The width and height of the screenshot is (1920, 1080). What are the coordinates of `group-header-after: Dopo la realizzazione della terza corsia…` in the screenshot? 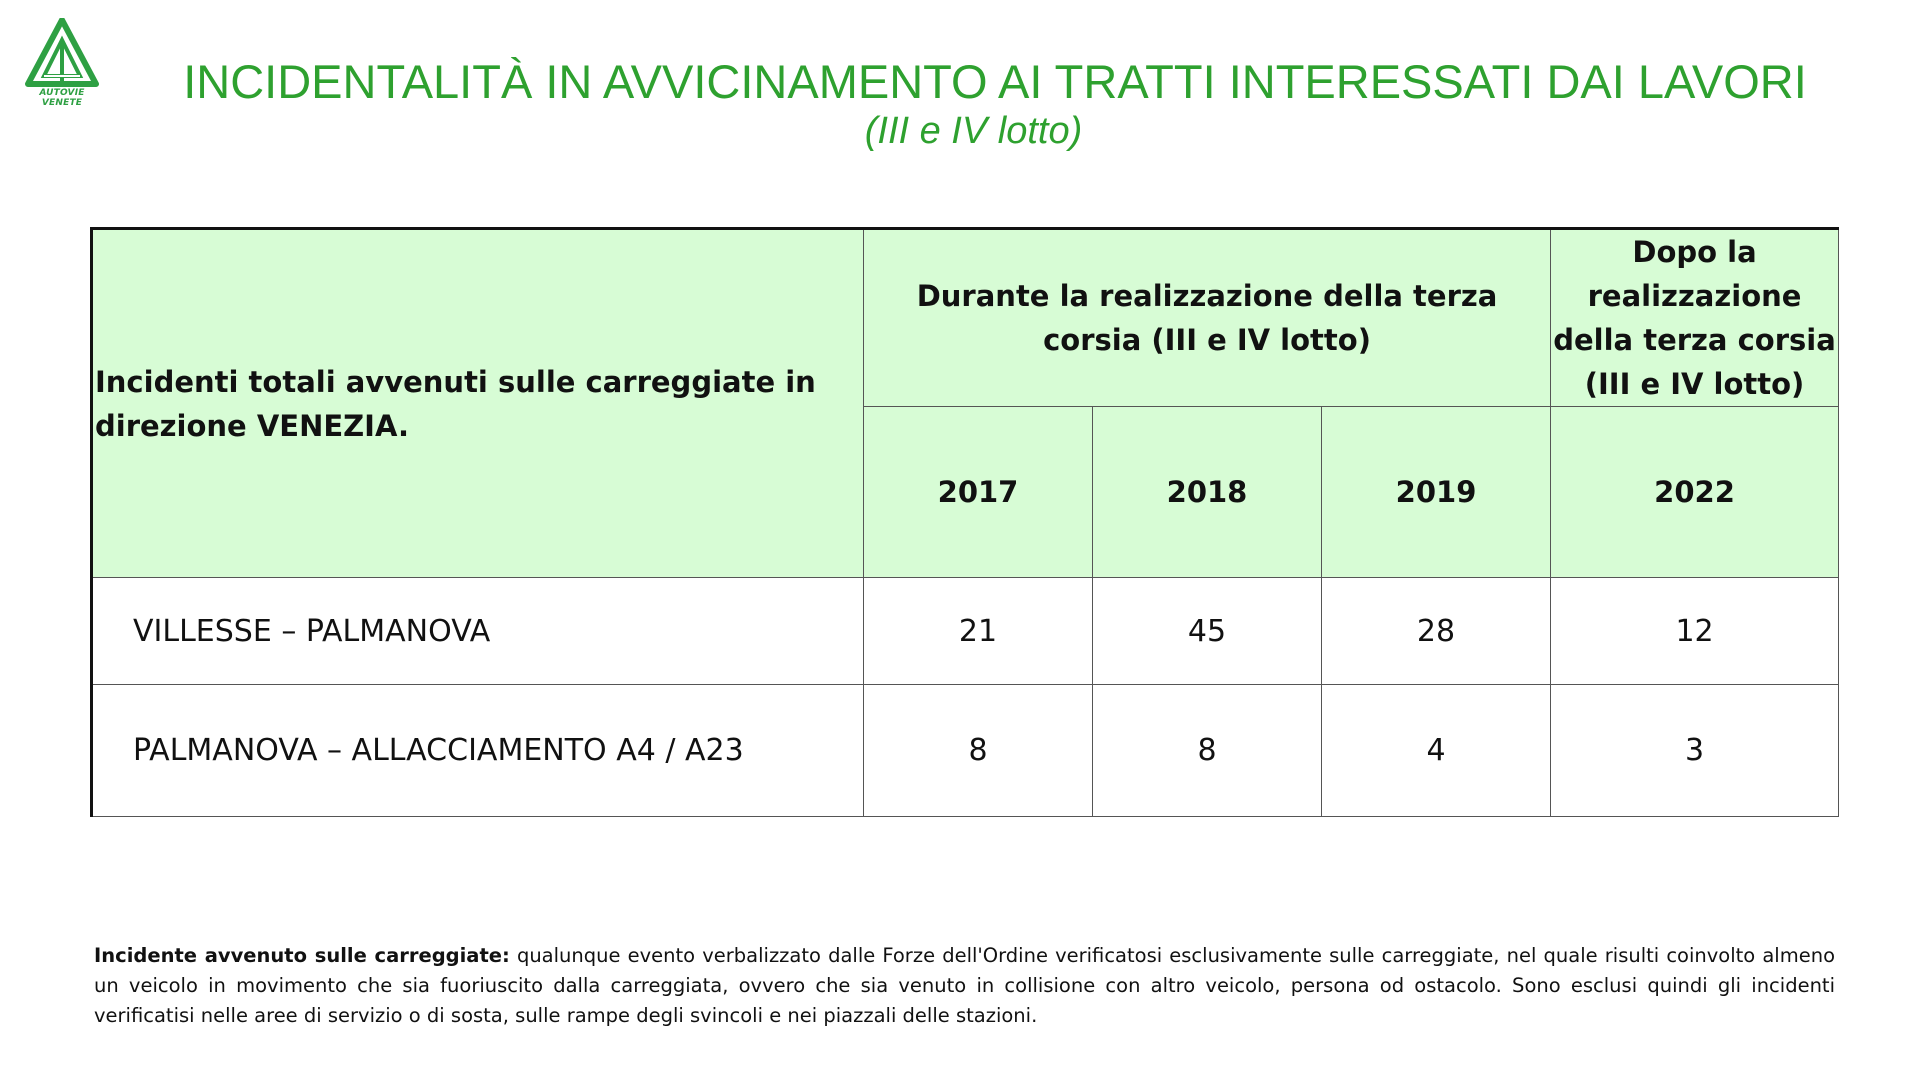 It's located at (1695, 317).